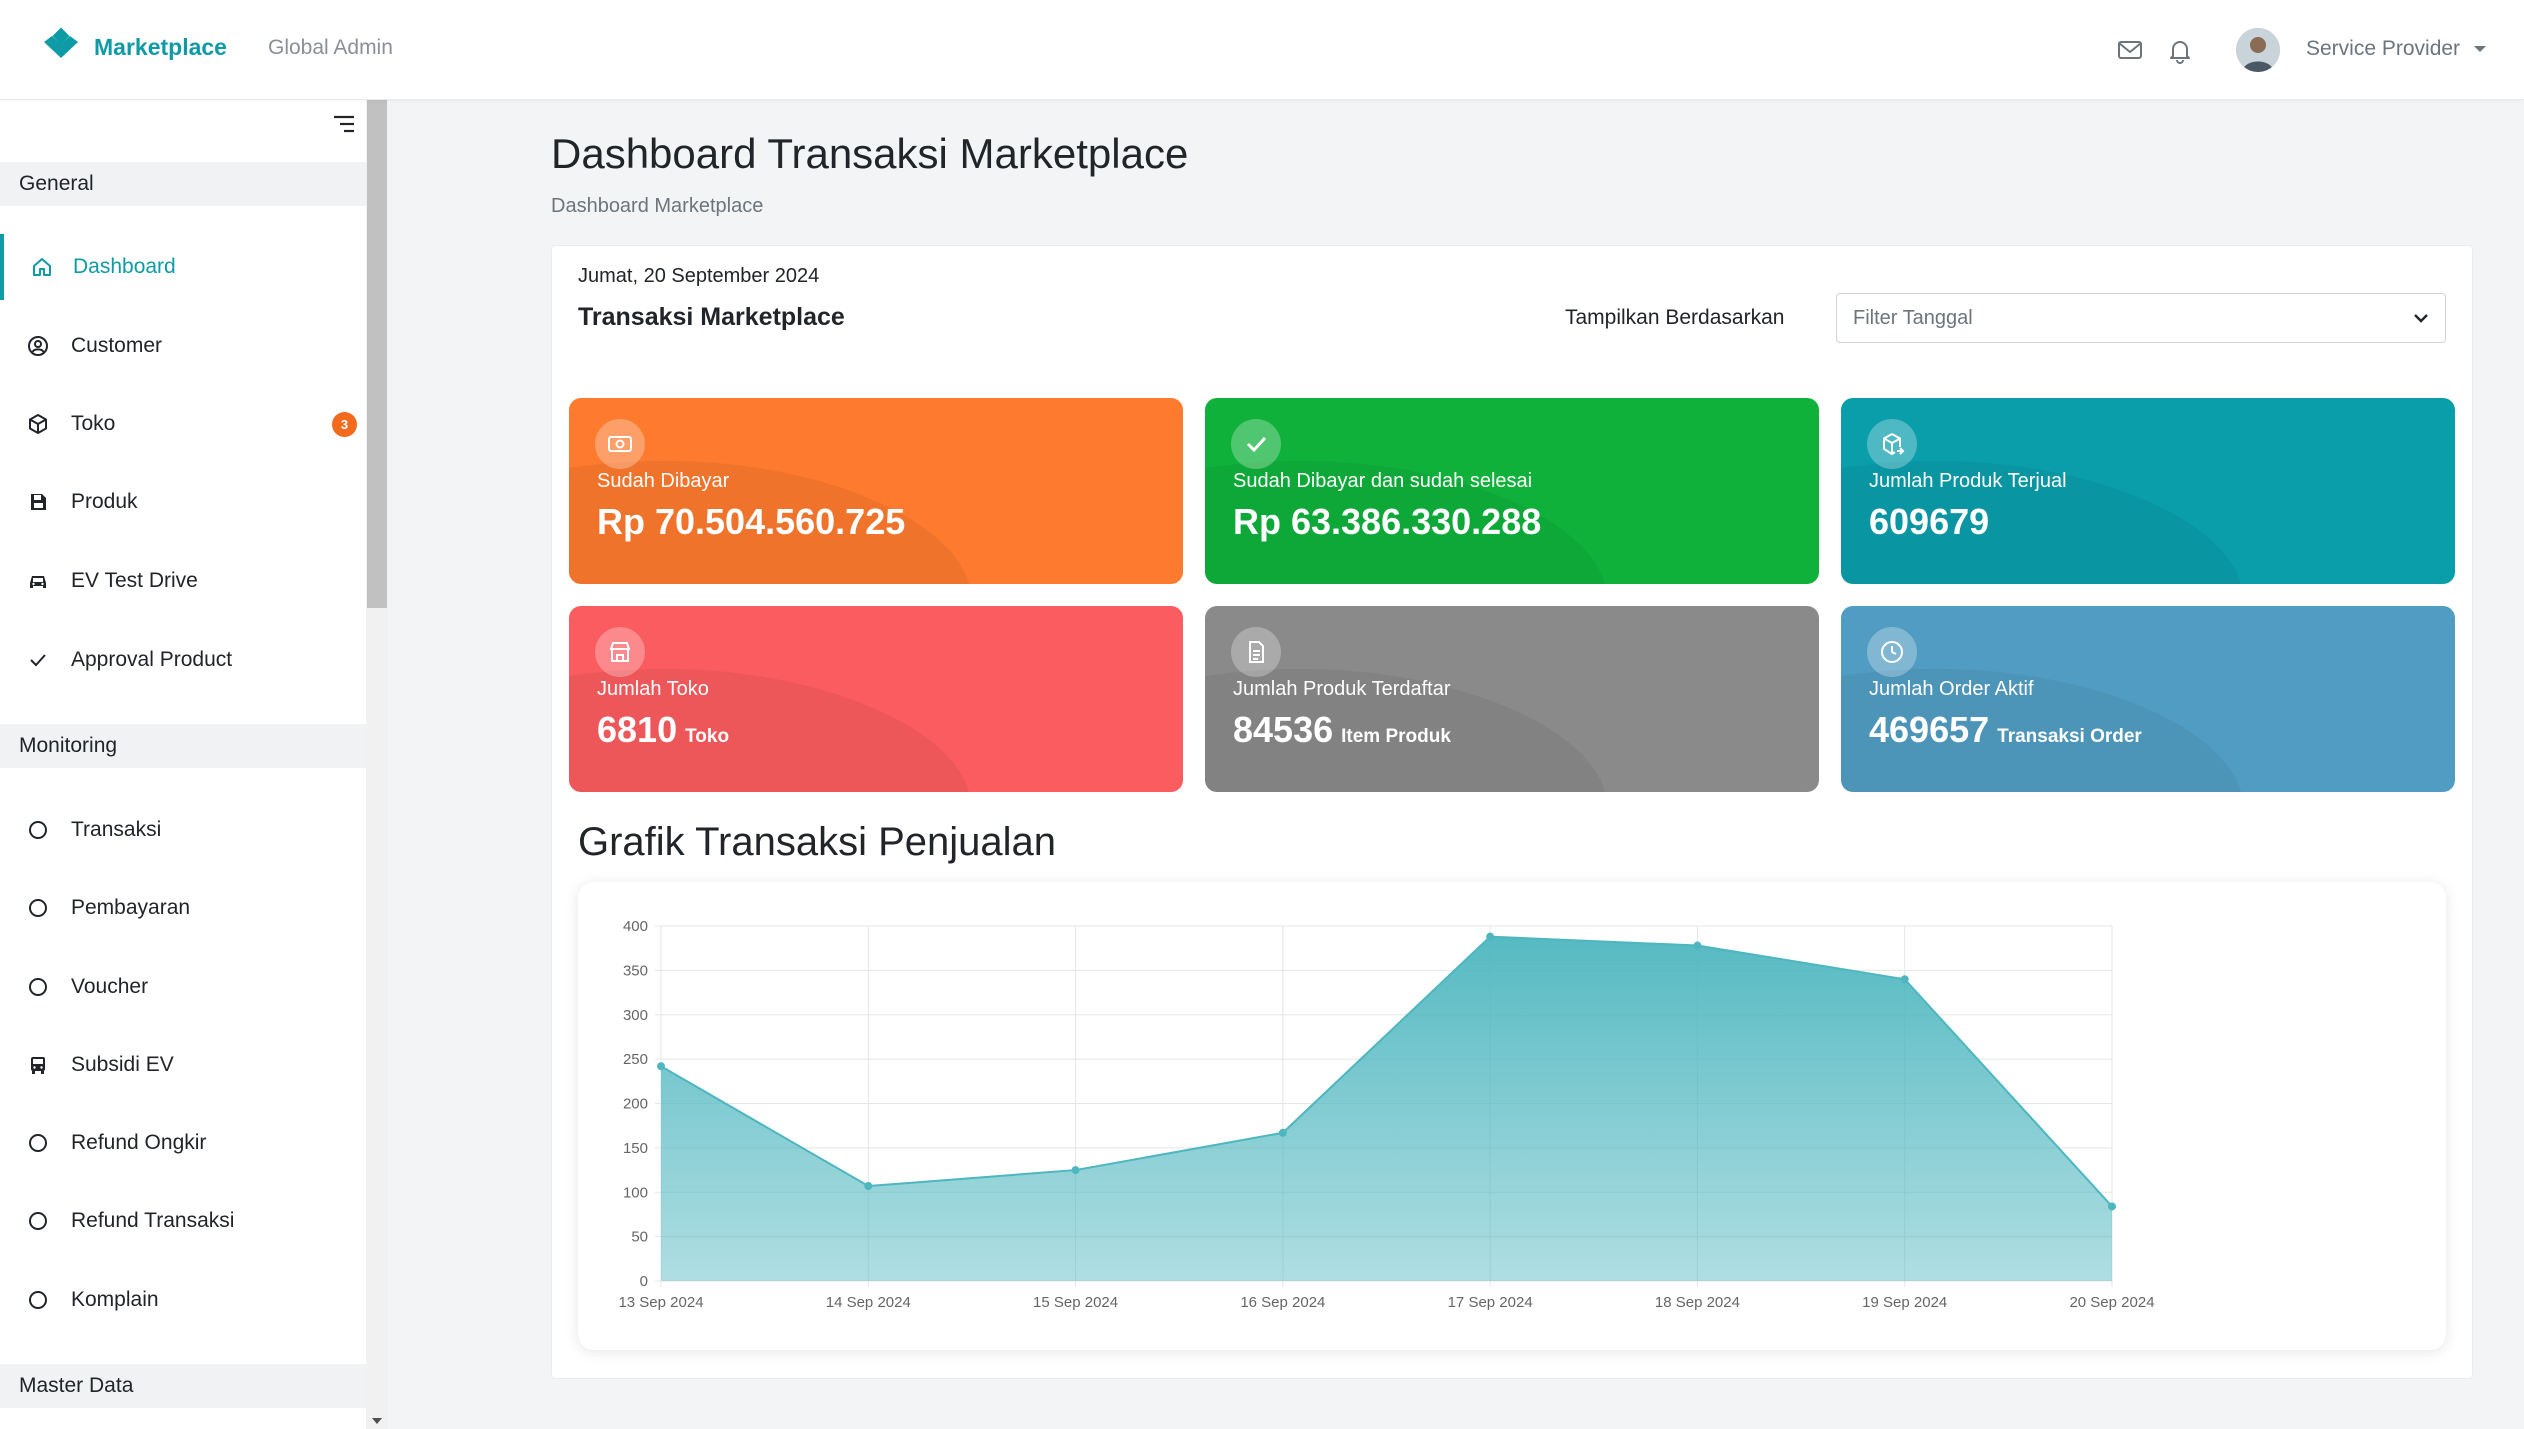 The height and width of the screenshot is (1429, 2524). I want to click on sidebar-item-customer: Customer, so click(183, 346).